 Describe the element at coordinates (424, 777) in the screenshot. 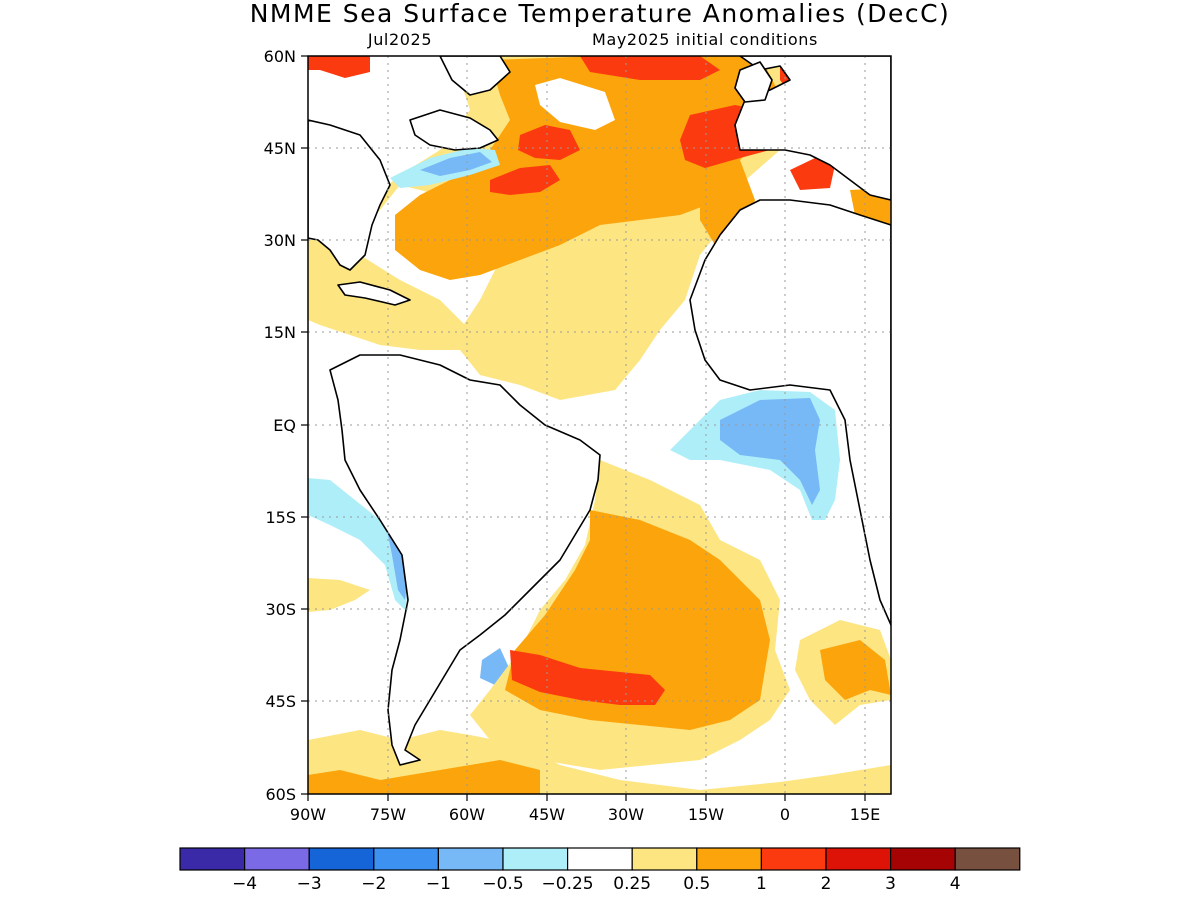

I see `anomaly-region-southern-ocean-orange` at that location.